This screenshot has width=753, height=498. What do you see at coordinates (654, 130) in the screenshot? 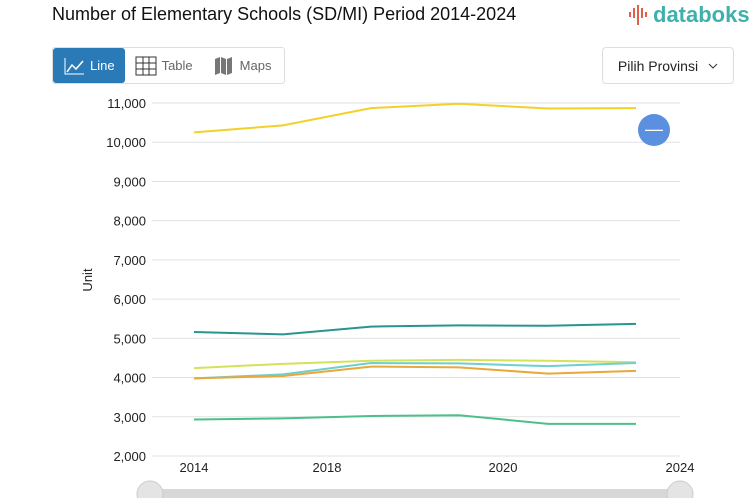
I see `collapse-button: —` at bounding box center [654, 130].